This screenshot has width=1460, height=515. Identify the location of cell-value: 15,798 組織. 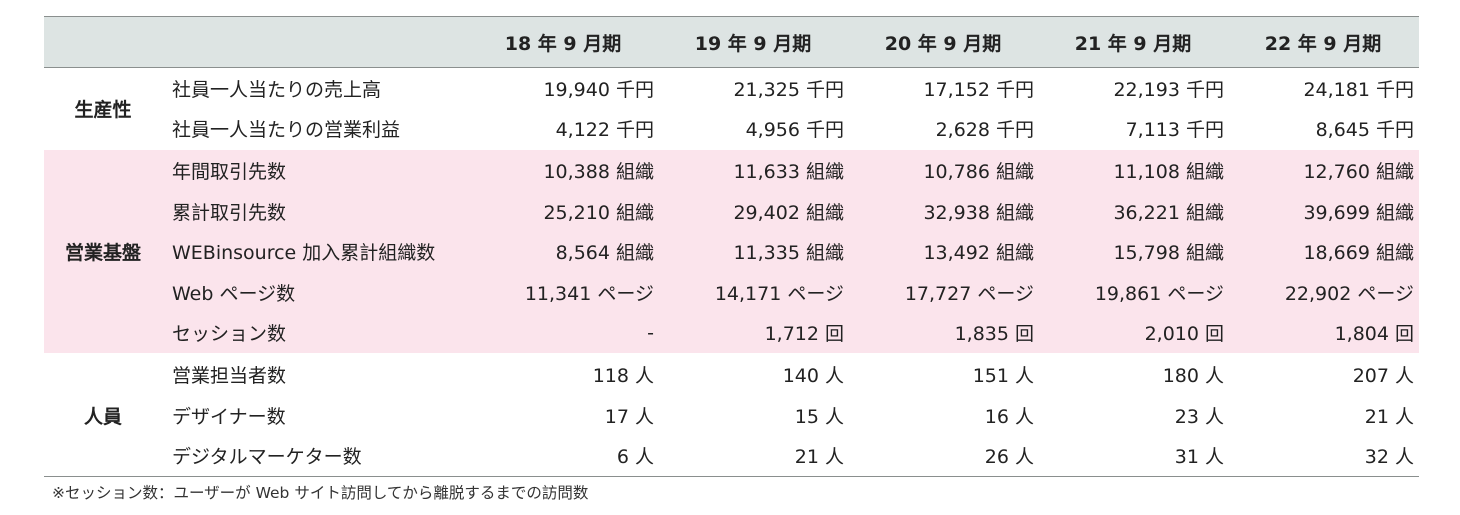
(1168, 253).